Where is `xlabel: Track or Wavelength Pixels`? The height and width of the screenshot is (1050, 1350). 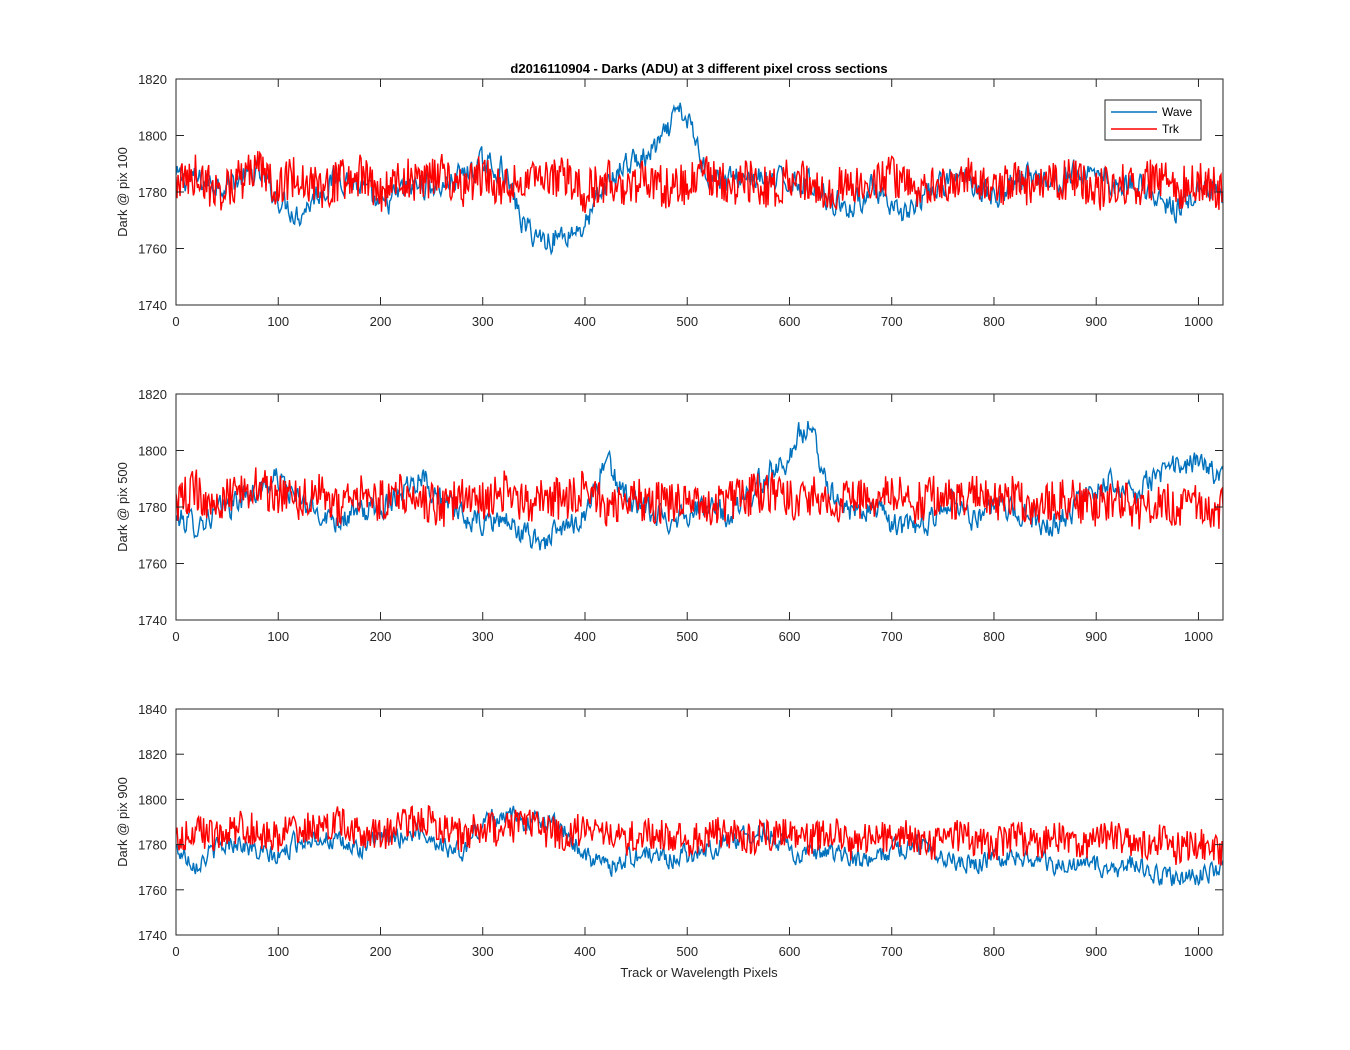
xlabel: Track or Wavelength Pixels is located at coordinates (699, 972).